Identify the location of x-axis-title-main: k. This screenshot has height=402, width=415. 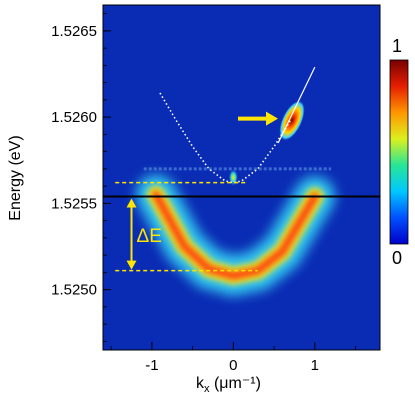
(200, 383).